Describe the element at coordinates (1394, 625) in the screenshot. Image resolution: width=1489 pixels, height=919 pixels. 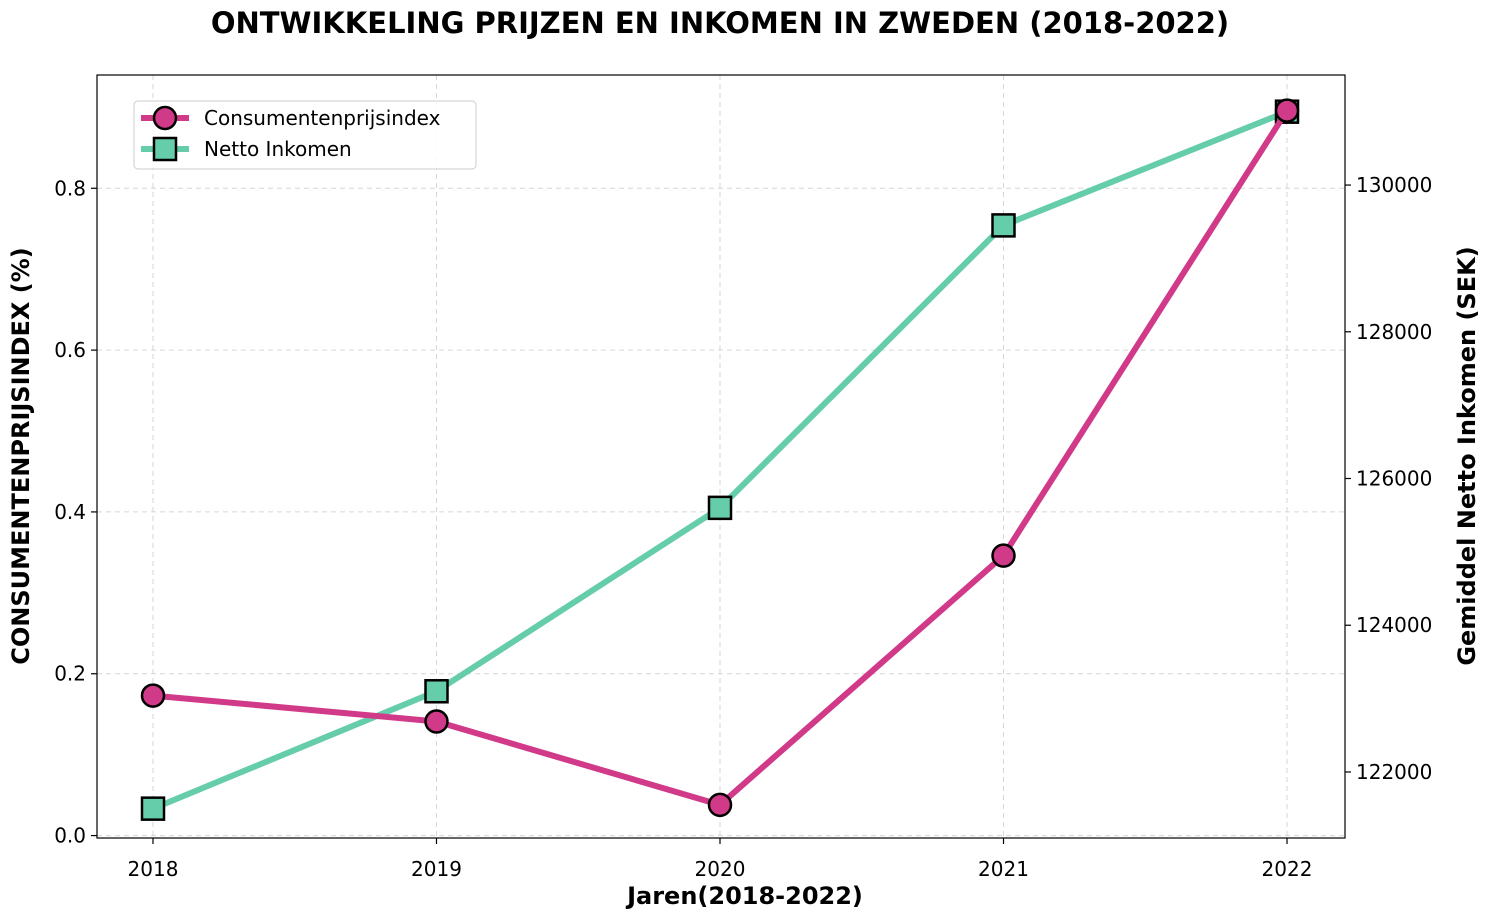
I see `y-right-tick-label: 124000` at that location.